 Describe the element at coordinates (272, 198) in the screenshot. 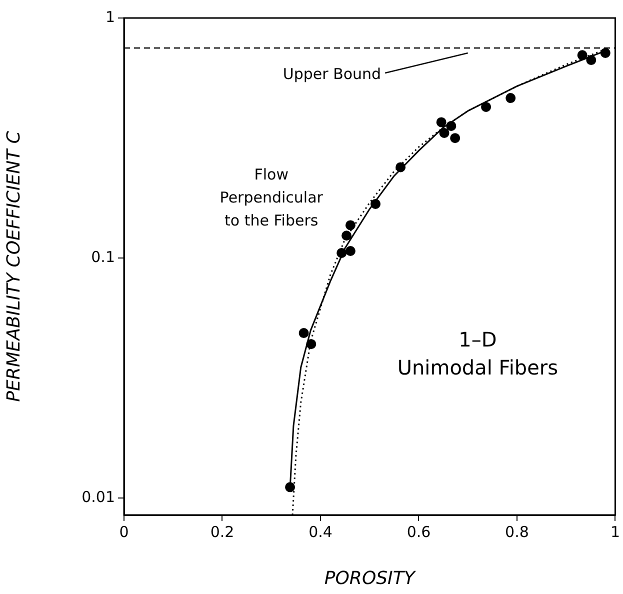

I see `annotation: Flow Perpendicular to the Fibers` at that location.